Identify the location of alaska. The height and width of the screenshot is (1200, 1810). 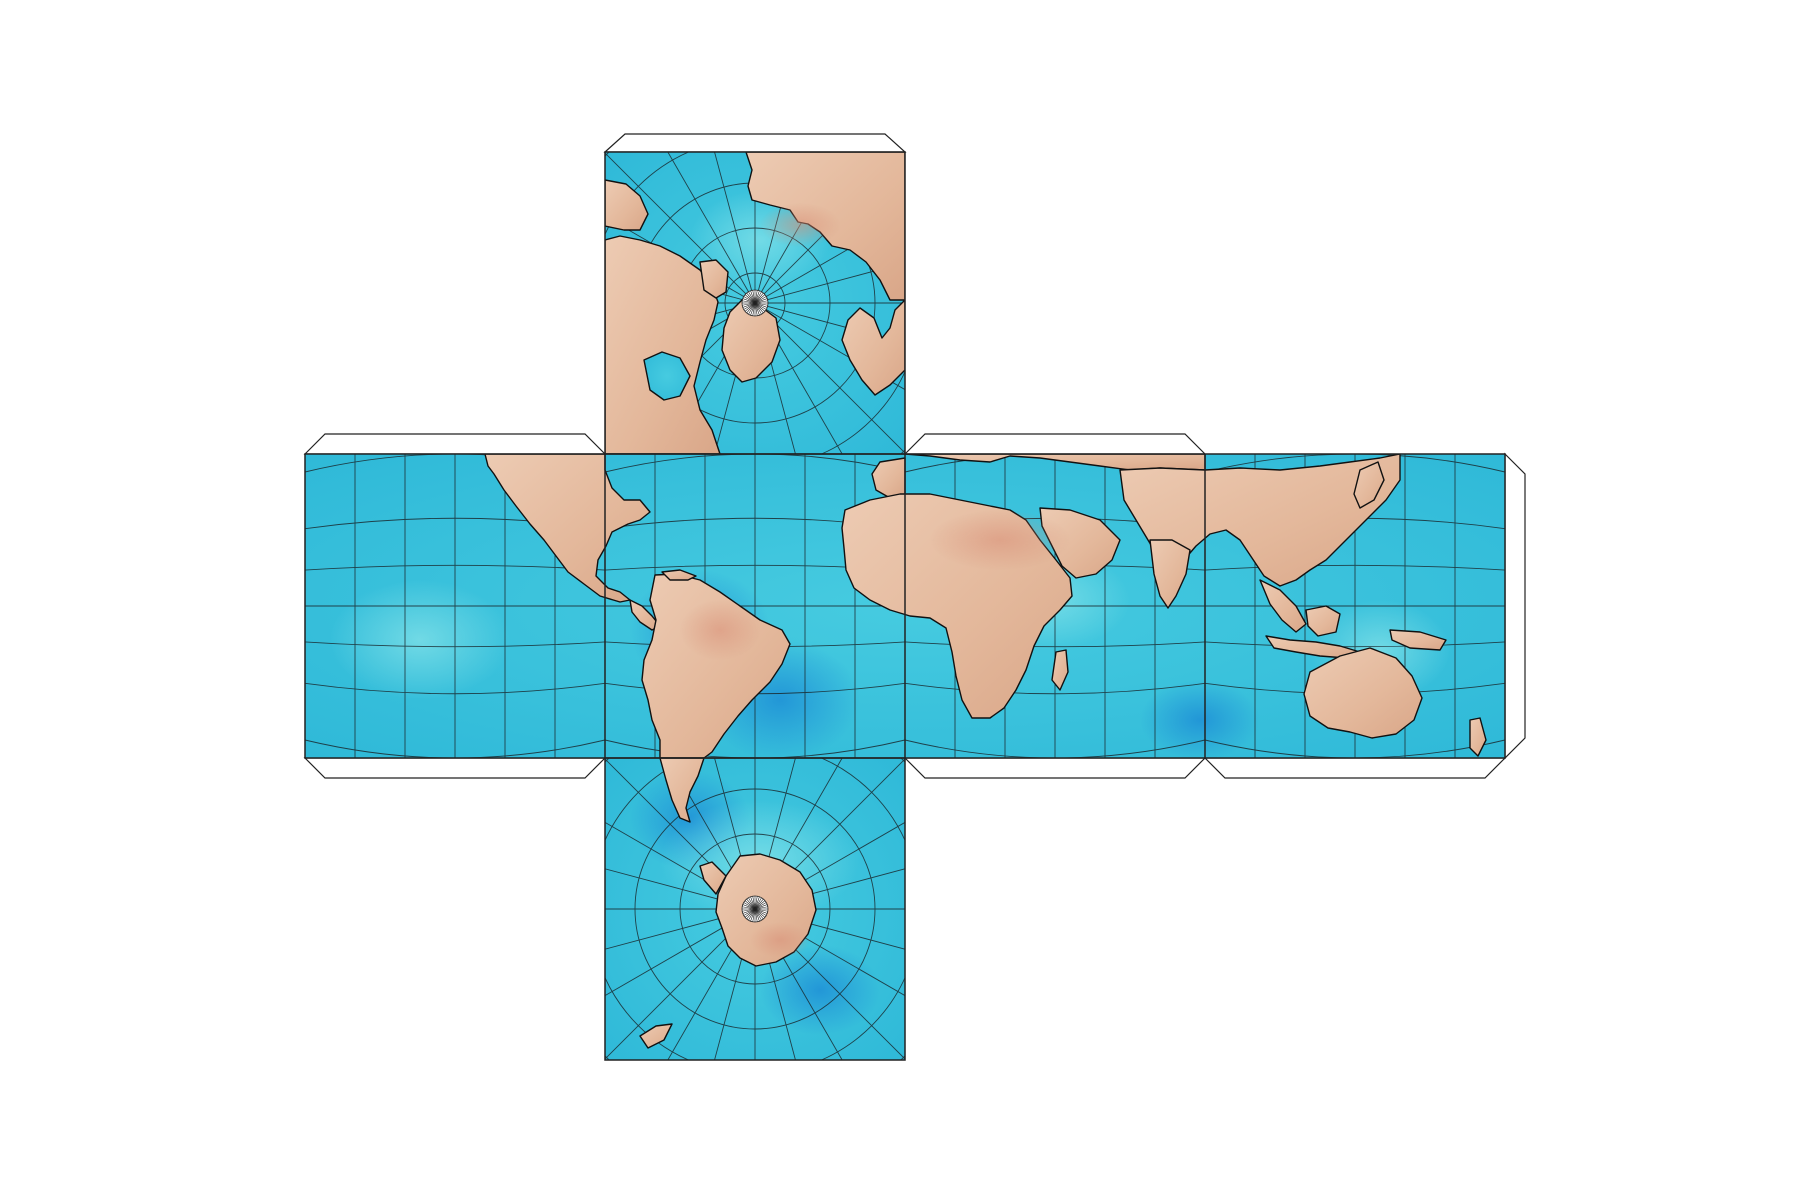
(627, 205).